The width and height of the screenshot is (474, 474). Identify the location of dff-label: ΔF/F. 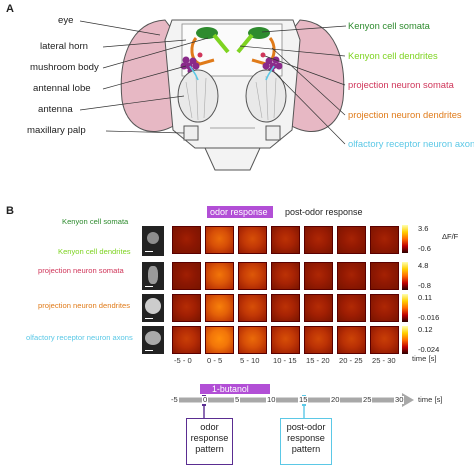
(450, 236).